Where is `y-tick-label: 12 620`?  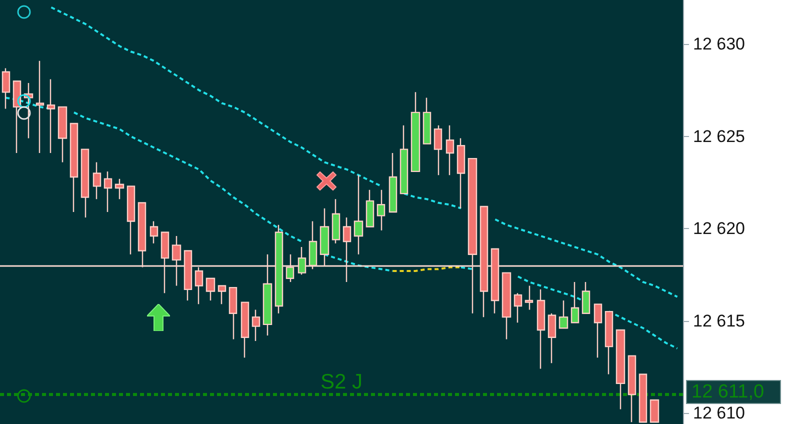 y-tick-label: 12 620 is located at coordinates (719, 228).